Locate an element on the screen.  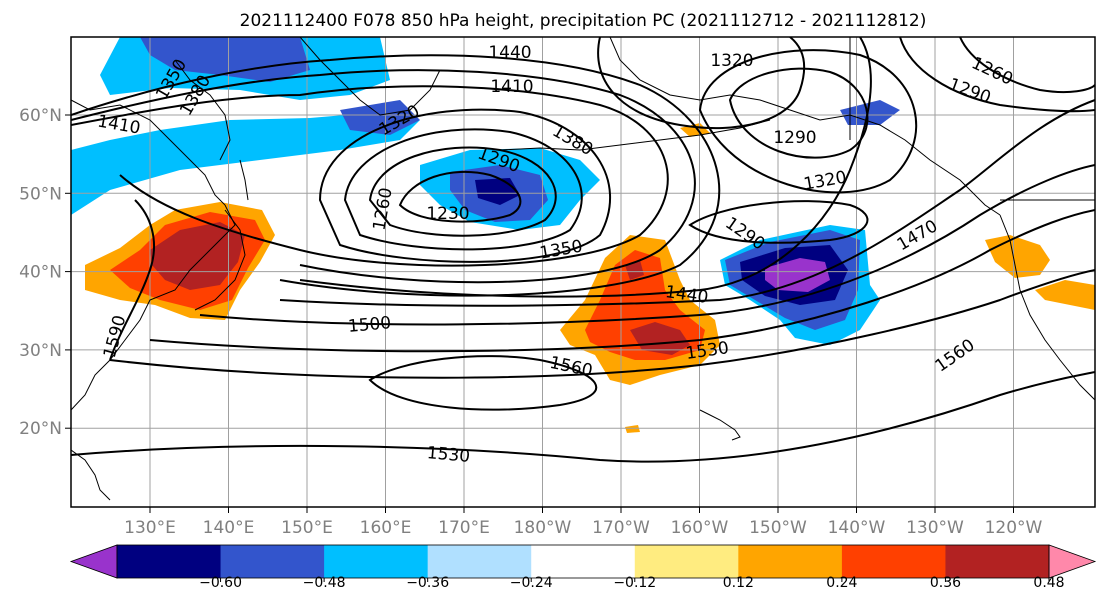
colorbar-extend-high is located at coordinates (1072, 561).